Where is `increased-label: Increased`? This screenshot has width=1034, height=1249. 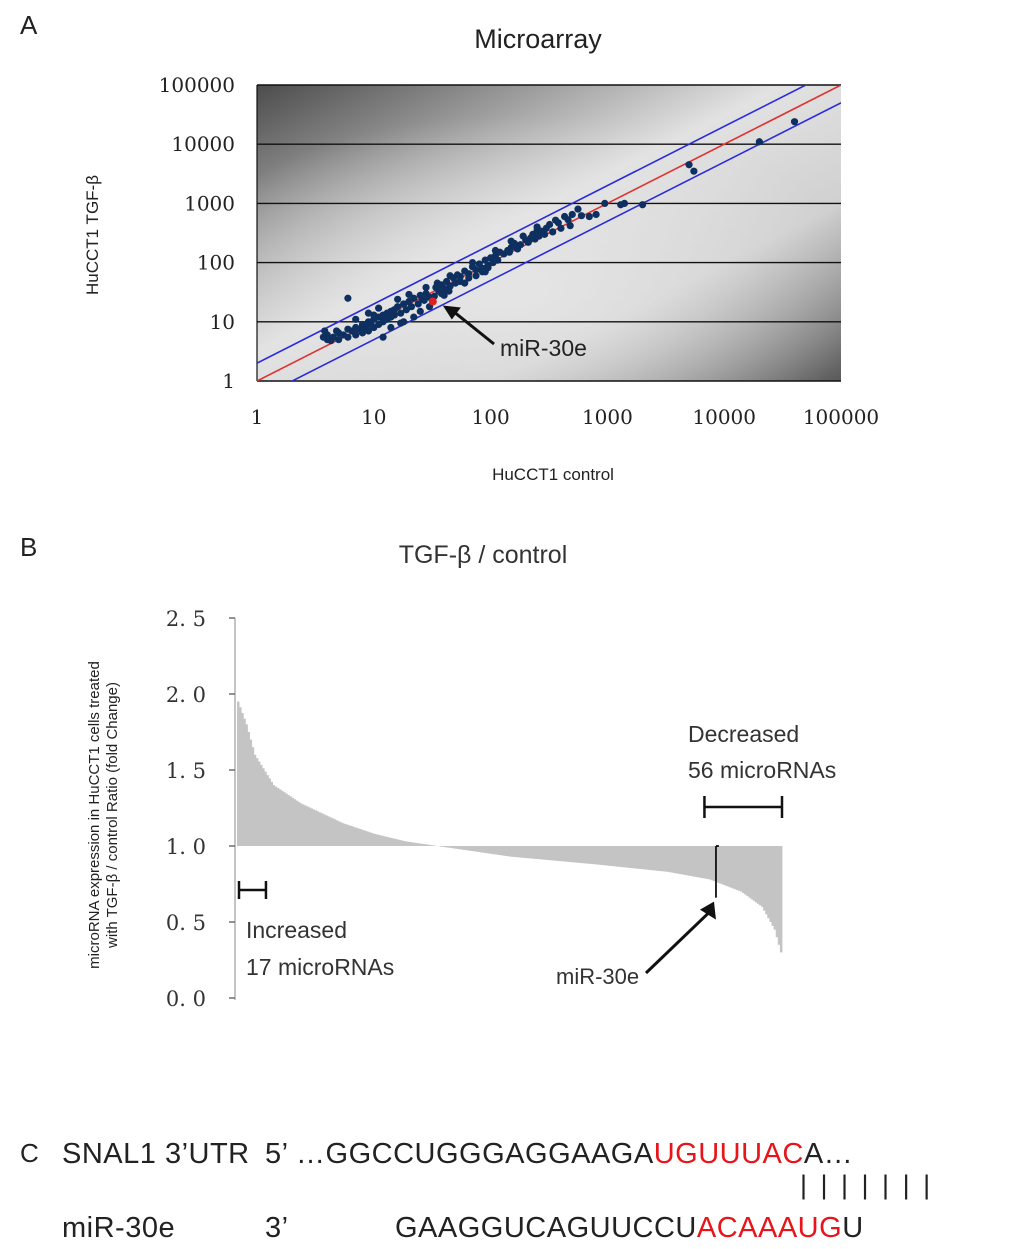
increased-label: Increased is located at coordinates (296, 930).